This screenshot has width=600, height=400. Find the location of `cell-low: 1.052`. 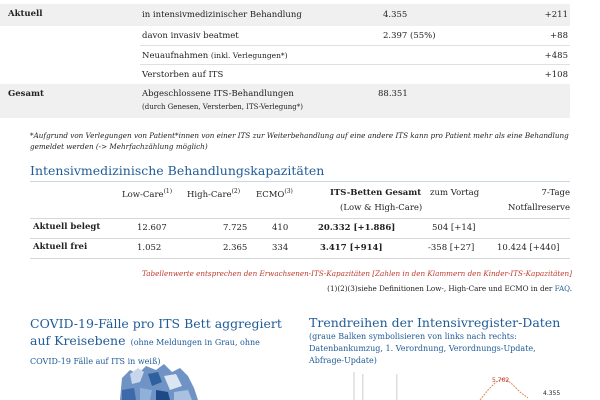

cell-low: 1.052 is located at coordinates (149, 248).